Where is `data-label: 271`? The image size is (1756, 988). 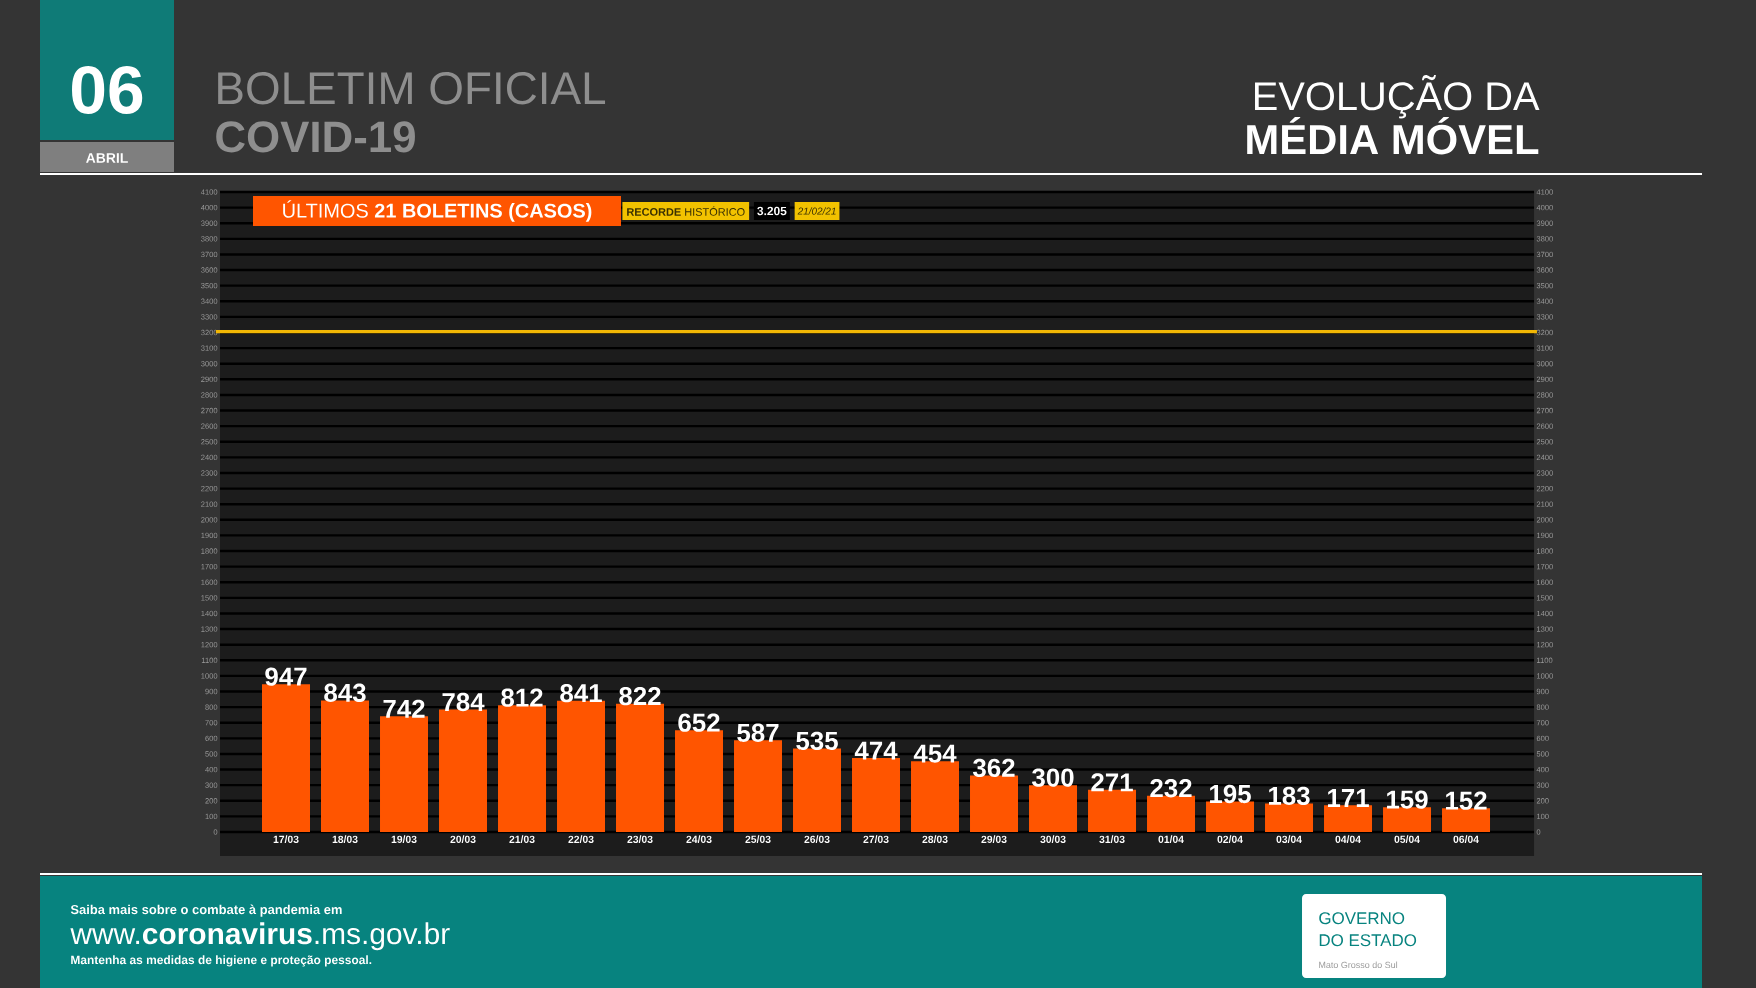
data-label: 271 is located at coordinates (1112, 782).